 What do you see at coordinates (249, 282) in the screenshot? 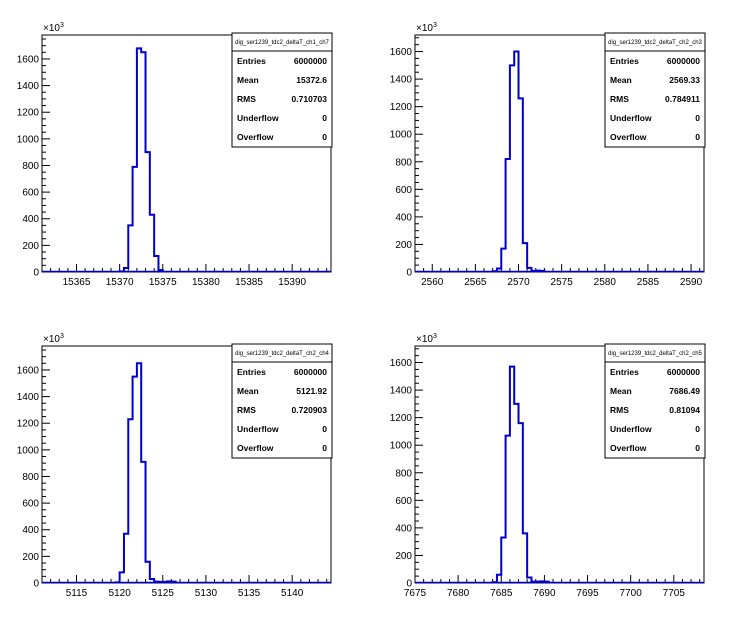
I see `x-tick-label: 15385` at bounding box center [249, 282].